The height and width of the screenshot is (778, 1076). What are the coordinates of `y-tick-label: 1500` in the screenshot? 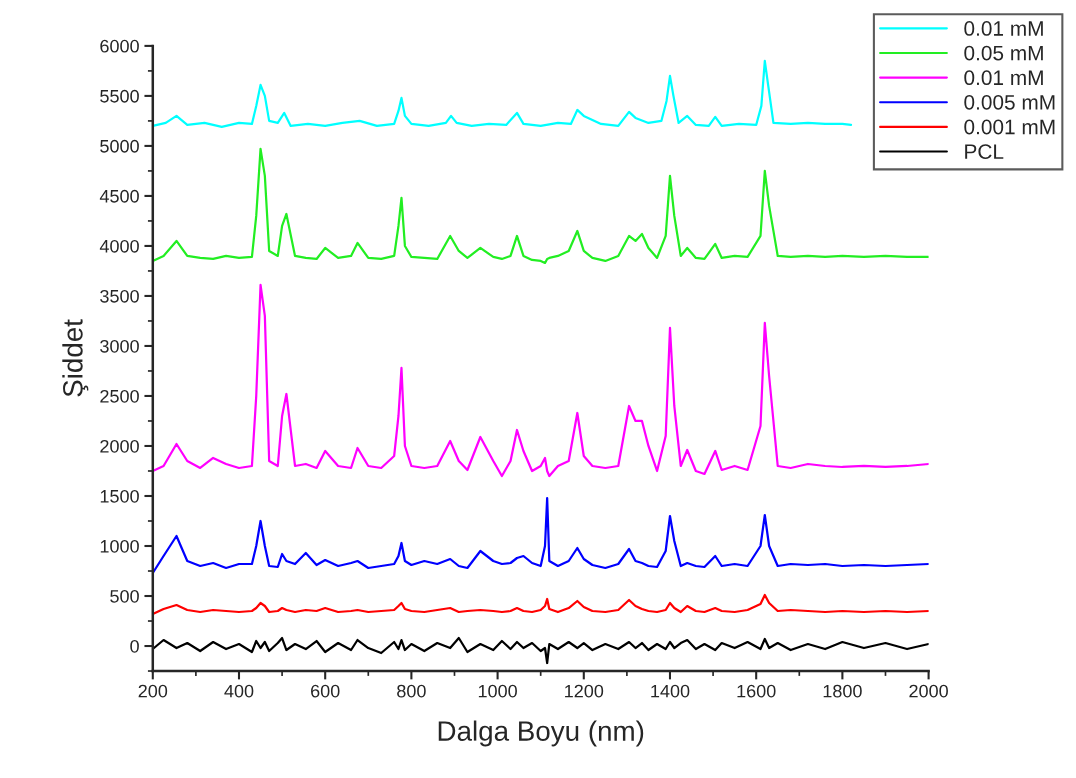 It's located at (119, 496).